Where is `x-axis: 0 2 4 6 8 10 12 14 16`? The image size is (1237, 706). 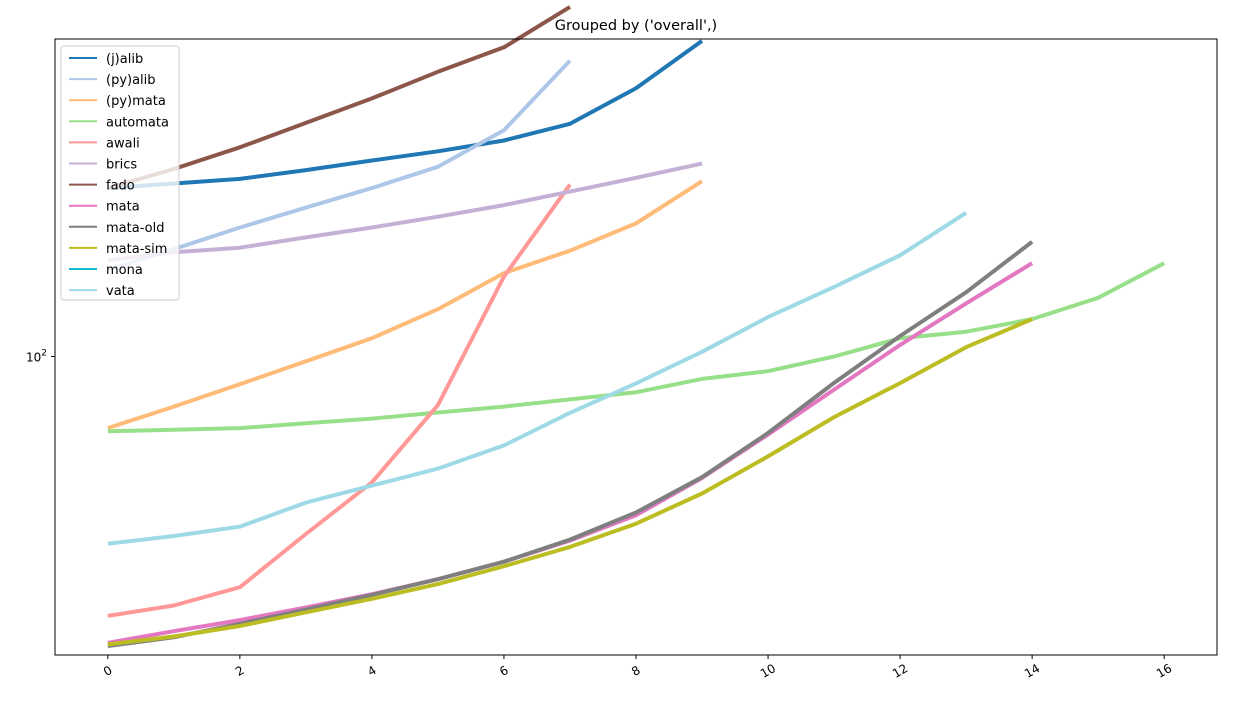
x-axis: 0 2 4 6 8 10 12 14 16 is located at coordinates (637, 668).